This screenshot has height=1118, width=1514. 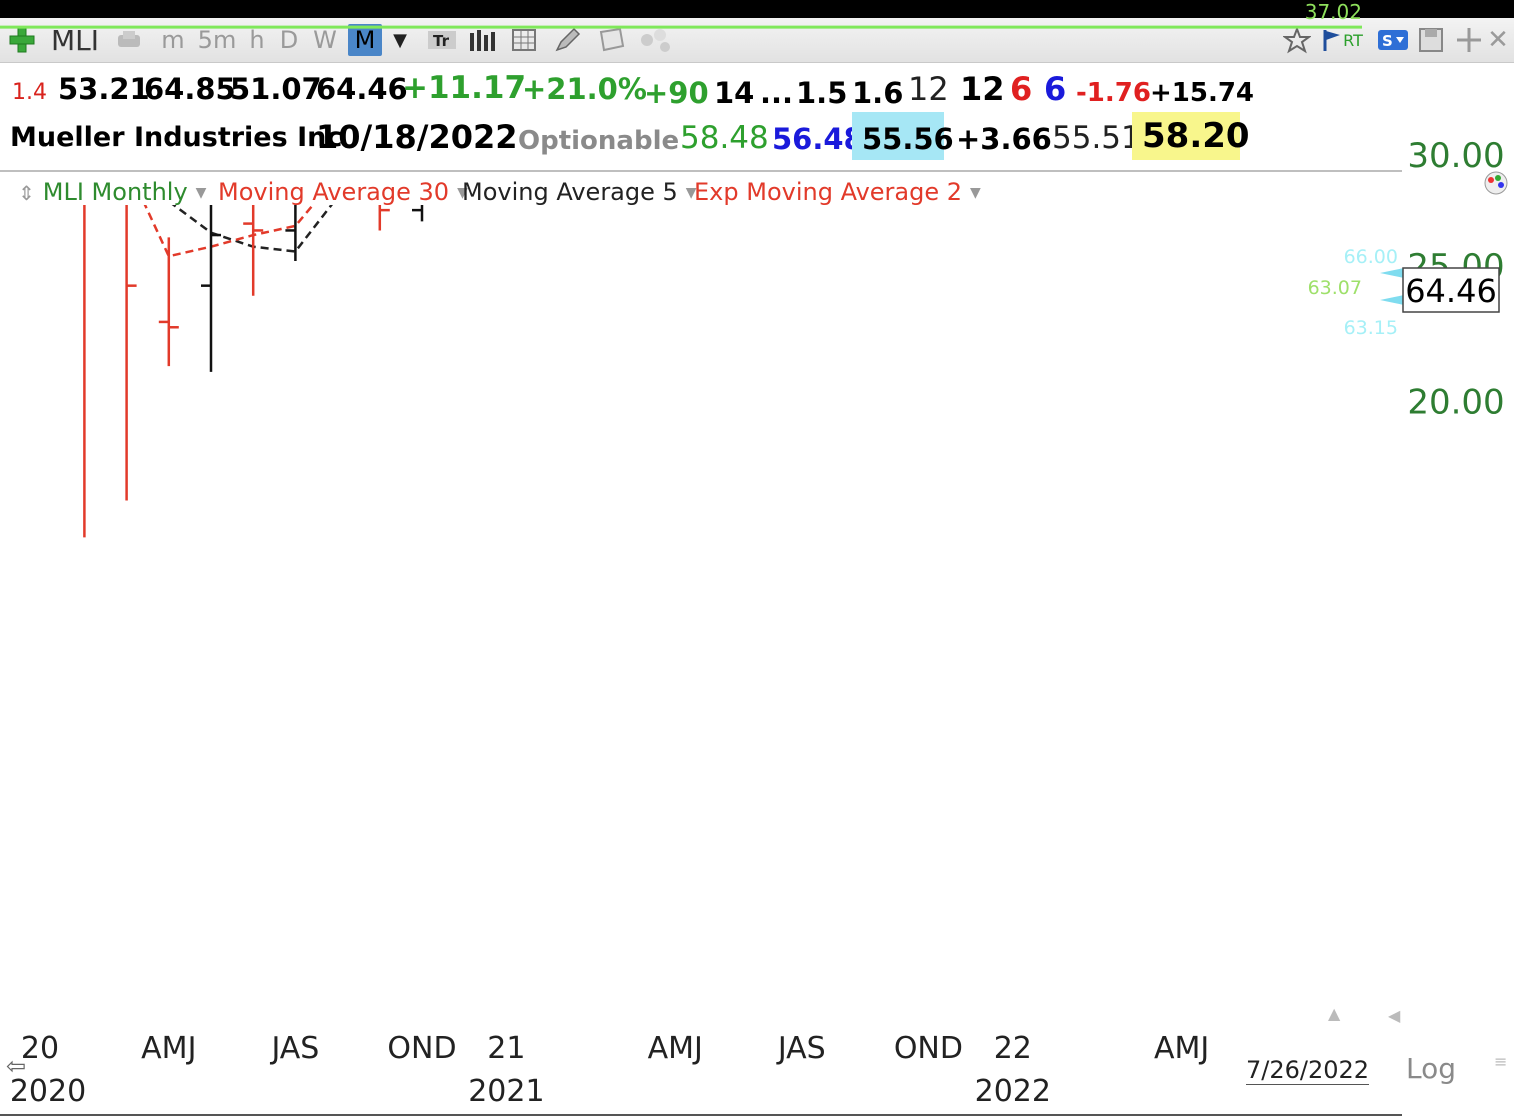 I want to click on timeframe-day: D, so click(x=289, y=40).